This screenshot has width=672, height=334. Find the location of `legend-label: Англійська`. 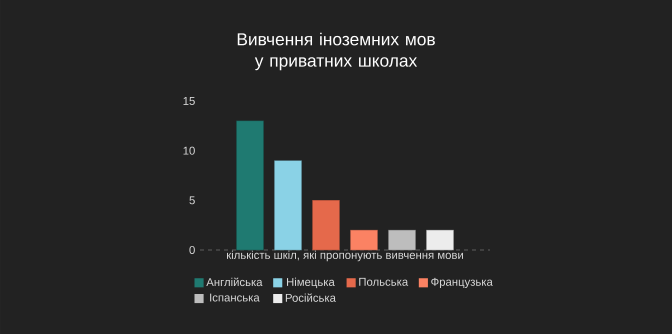

legend-label: Англійська is located at coordinates (234, 282).